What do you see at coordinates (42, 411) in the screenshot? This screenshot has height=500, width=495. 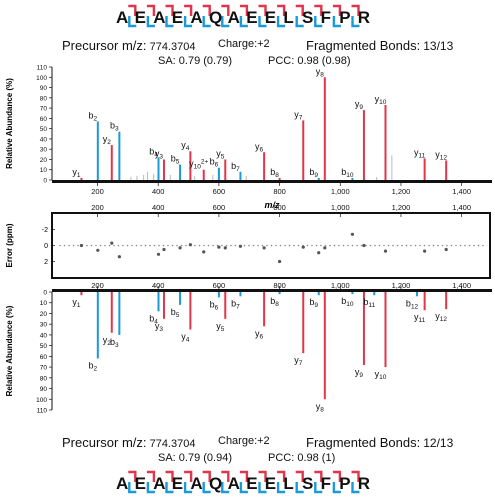 I see `bottom-y-tick-label: 110` at bounding box center [42, 411].